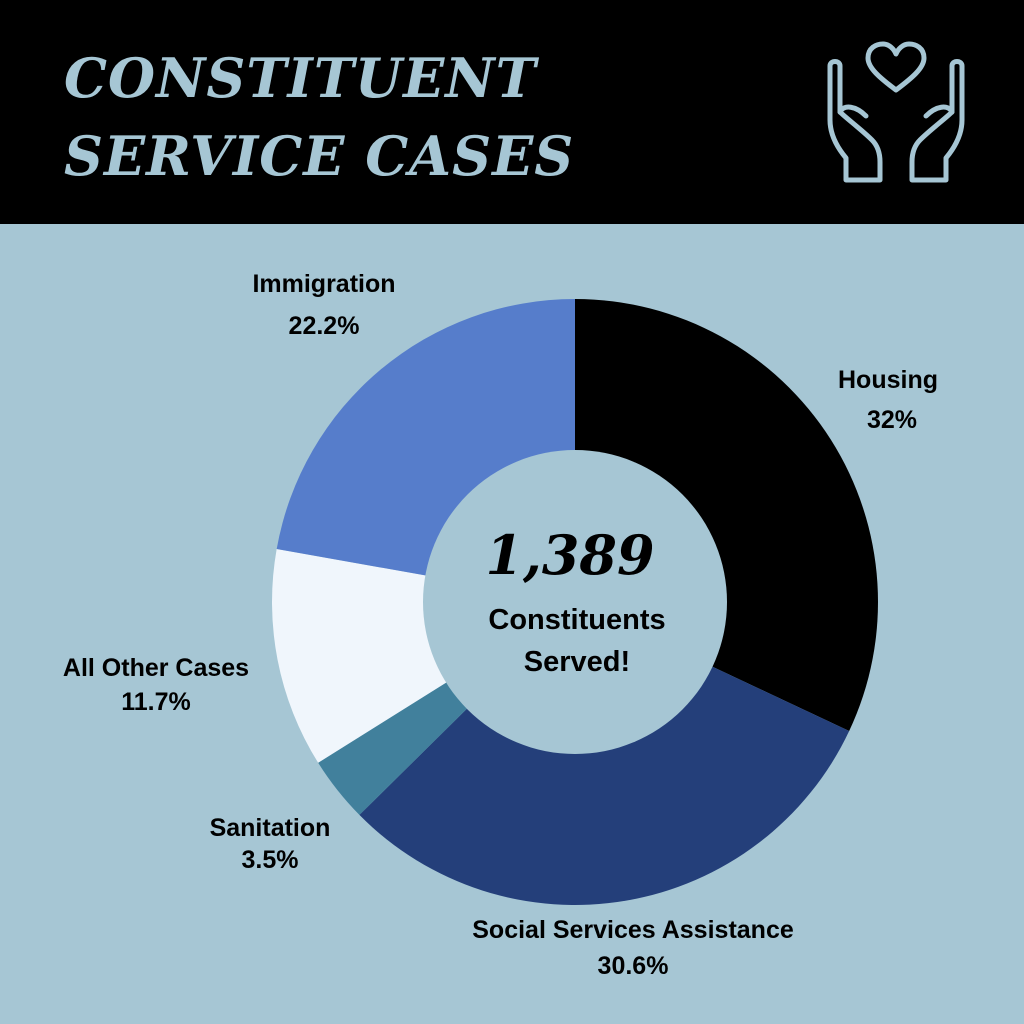 This screenshot has height=1024, width=1024. What do you see at coordinates (633, 930) in the screenshot?
I see `label-social-services: Social Services Assistance` at bounding box center [633, 930].